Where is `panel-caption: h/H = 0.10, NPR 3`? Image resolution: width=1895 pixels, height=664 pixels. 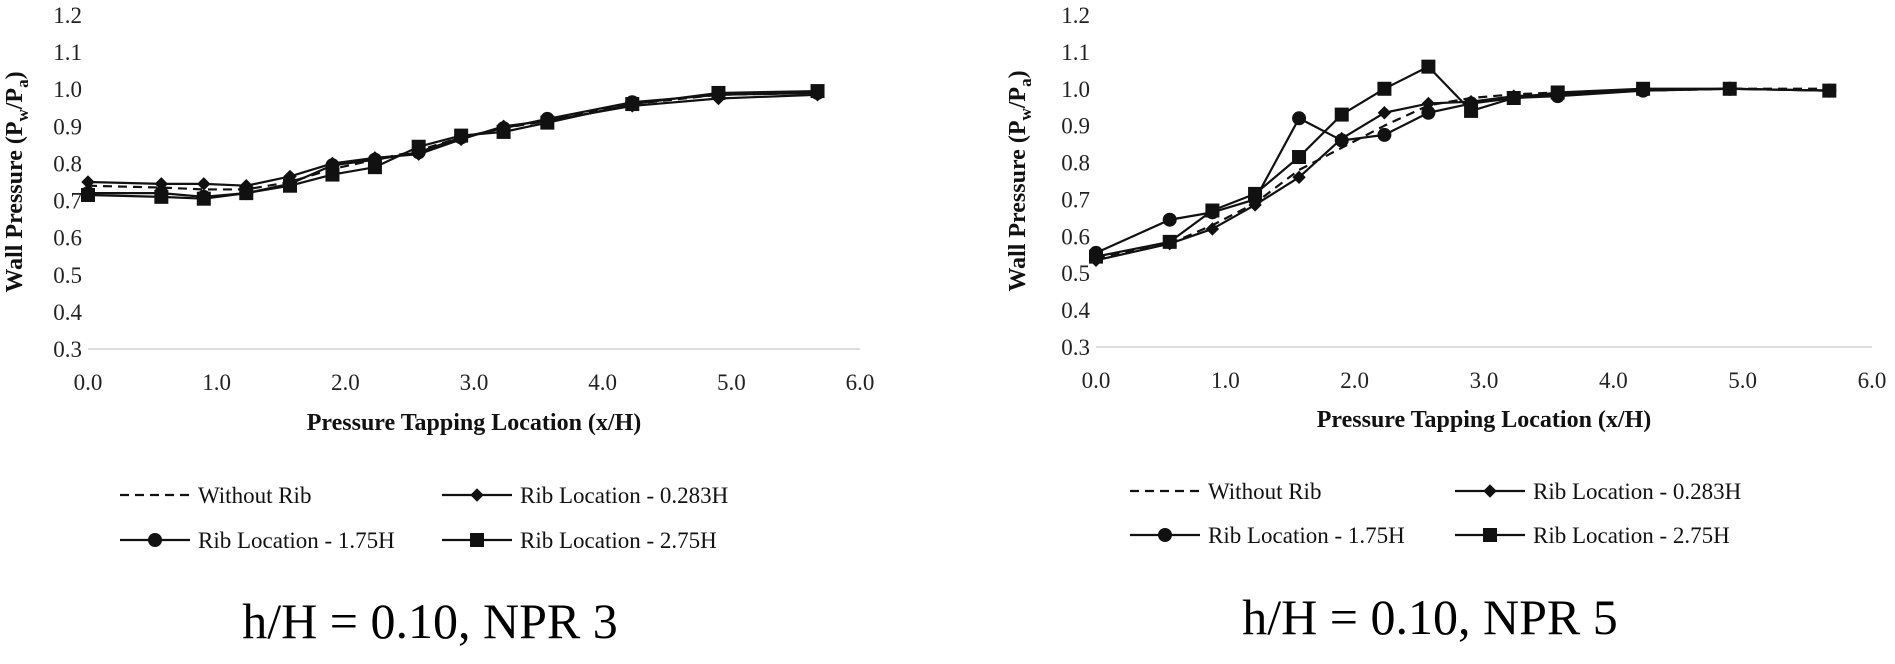
panel-caption: h/H = 0.10, NPR 3 is located at coordinates (429, 621).